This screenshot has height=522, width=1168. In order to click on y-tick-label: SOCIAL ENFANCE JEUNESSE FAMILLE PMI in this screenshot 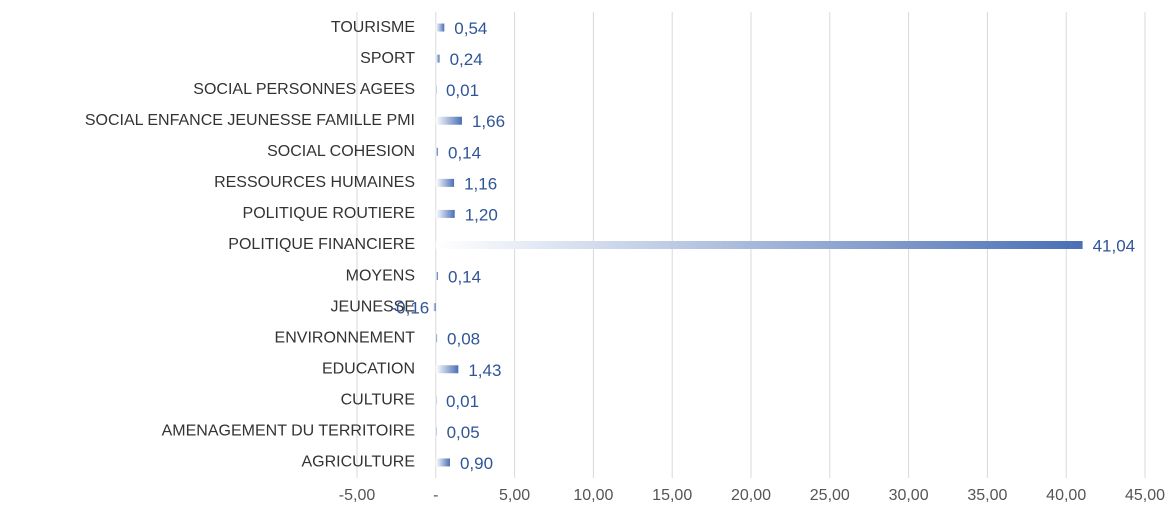, I will do `click(250, 120)`.